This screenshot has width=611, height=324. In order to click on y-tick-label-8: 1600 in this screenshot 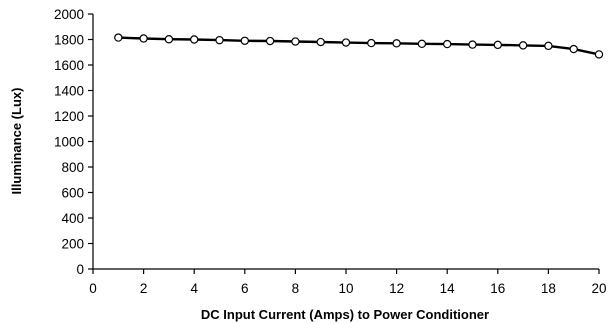, I will do `click(69, 65)`.